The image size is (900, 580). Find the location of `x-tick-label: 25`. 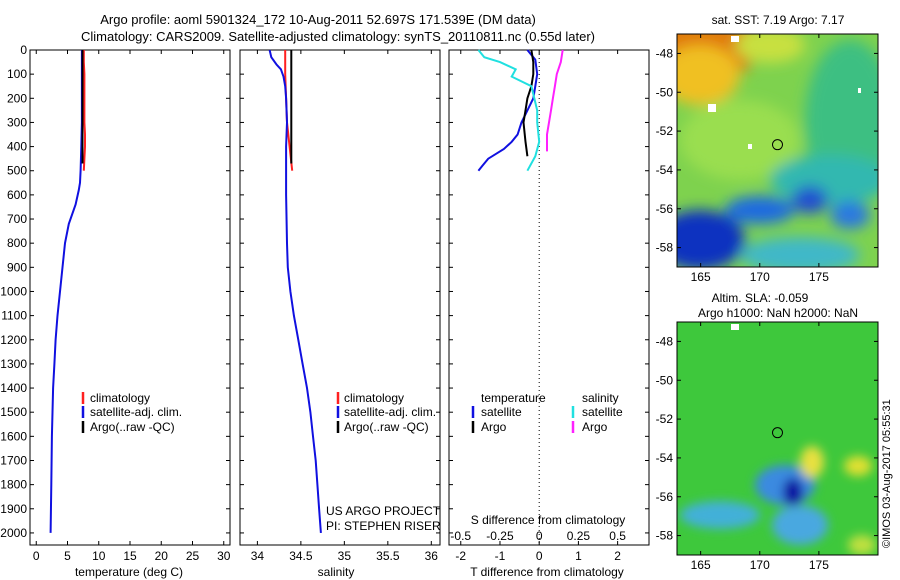

x-tick-label: 25 is located at coordinates (193, 556).